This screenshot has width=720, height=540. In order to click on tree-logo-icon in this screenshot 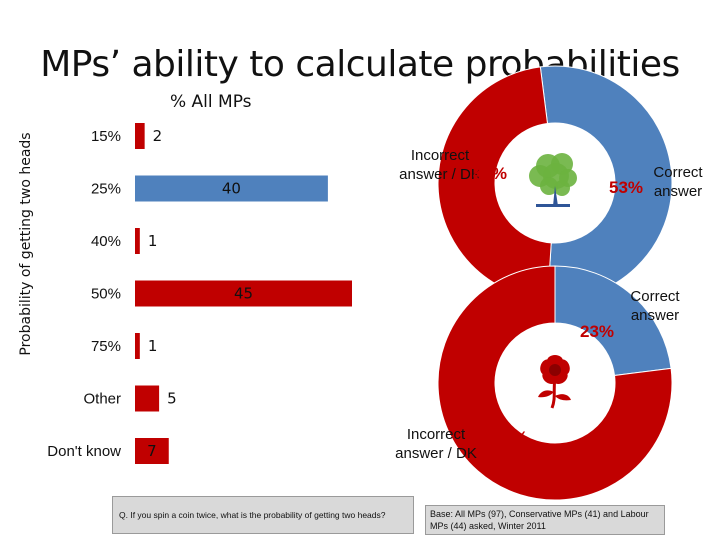, I will do `click(551, 179)`.